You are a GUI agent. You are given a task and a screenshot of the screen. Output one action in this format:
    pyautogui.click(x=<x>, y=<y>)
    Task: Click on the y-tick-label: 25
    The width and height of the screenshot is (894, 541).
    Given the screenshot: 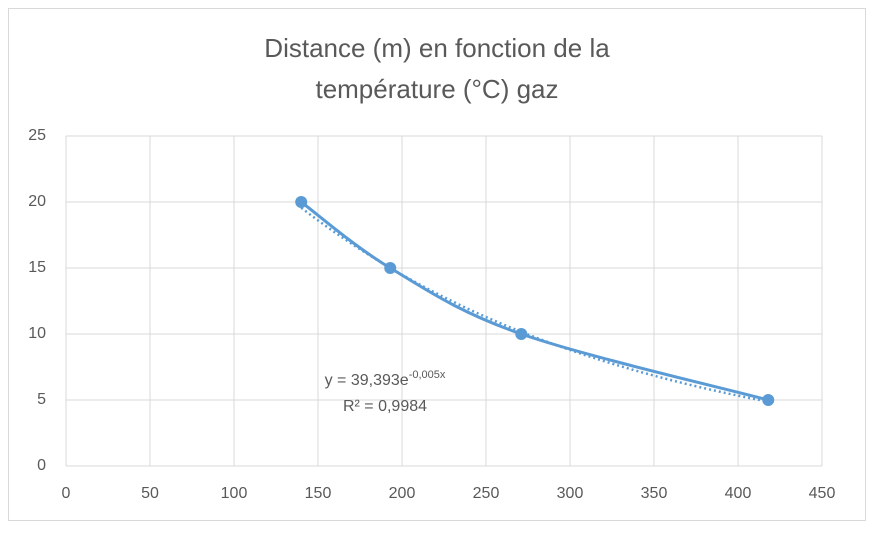 What is the action you would take?
    pyautogui.click(x=37, y=135)
    